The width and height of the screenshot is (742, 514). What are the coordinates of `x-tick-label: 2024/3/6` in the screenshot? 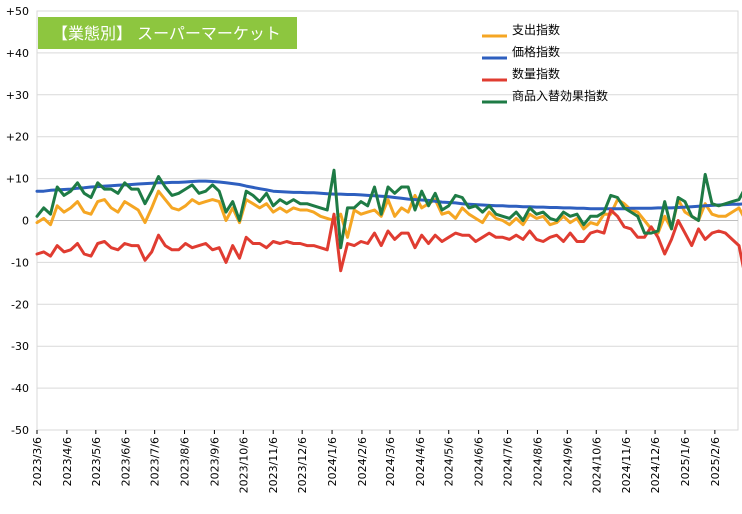 It's located at (390, 461).